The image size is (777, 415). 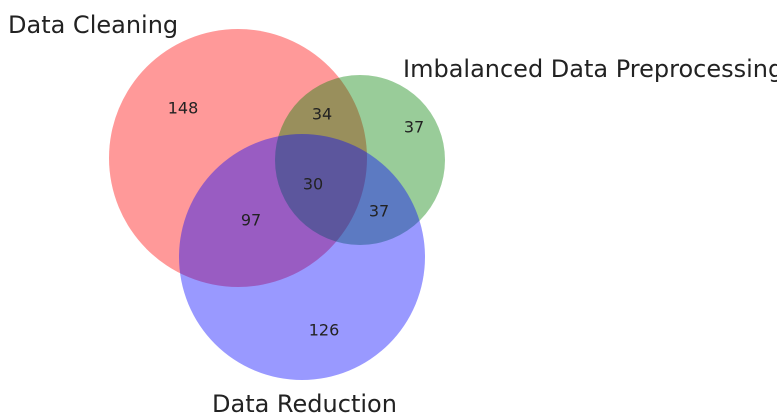 What do you see at coordinates (590, 69) in the screenshot?
I see `label-imbalanced-data-preprocessing: Imbalanced Data Preprocessing` at bounding box center [590, 69].